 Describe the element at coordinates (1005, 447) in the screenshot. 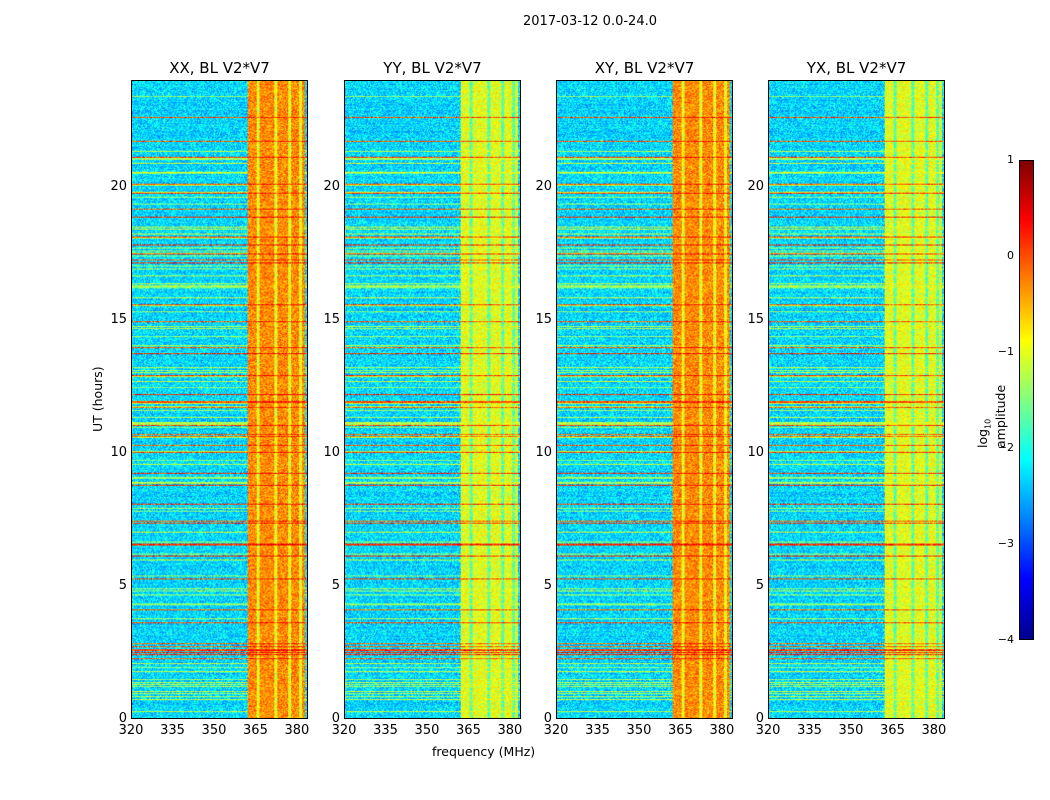

I see `colorbar-tick-label: −2` at that location.